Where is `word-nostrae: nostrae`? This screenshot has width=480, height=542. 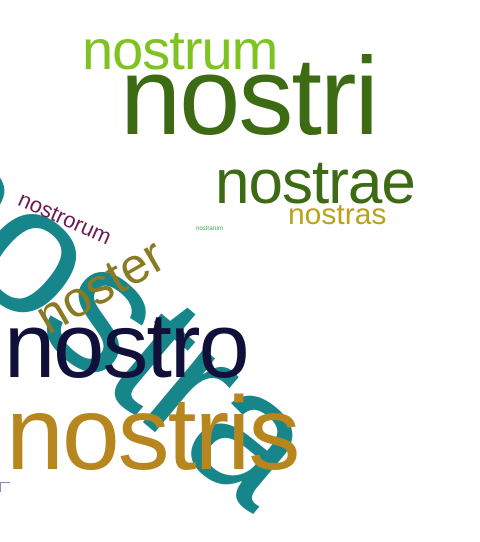 word-nostrae: nostrae is located at coordinates (315, 182).